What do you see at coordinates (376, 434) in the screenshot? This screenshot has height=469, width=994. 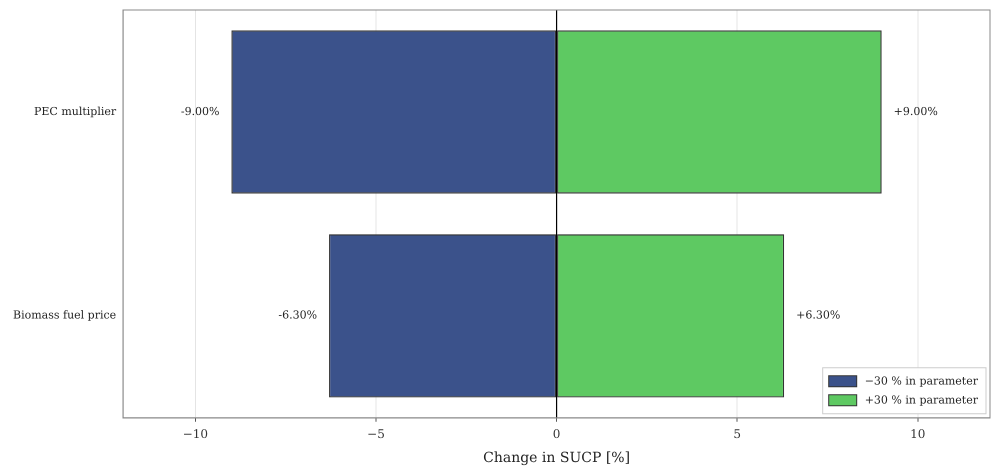 I see `x-tick-label: −5` at bounding box center [376, 434].